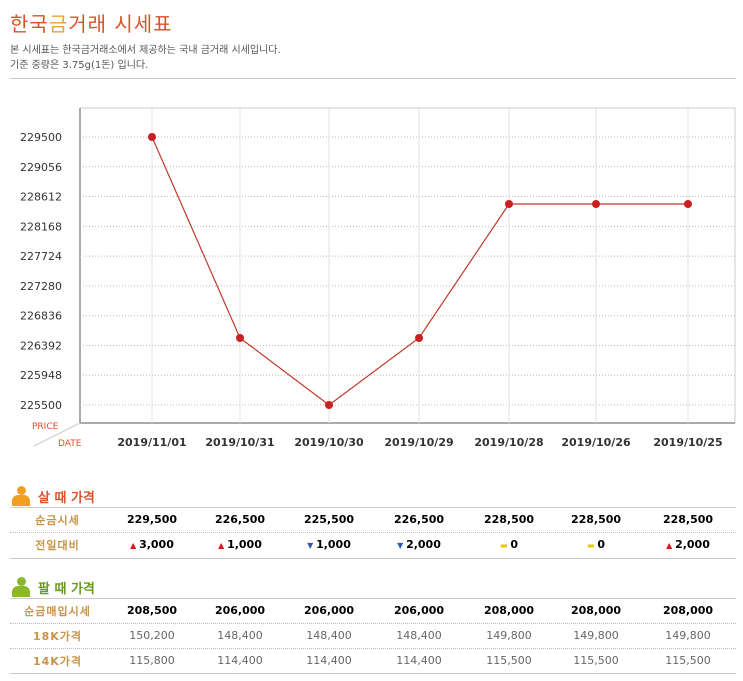 The image size is (743, 681). I want to click on y-tick-label: 229056, so click(41, 167).